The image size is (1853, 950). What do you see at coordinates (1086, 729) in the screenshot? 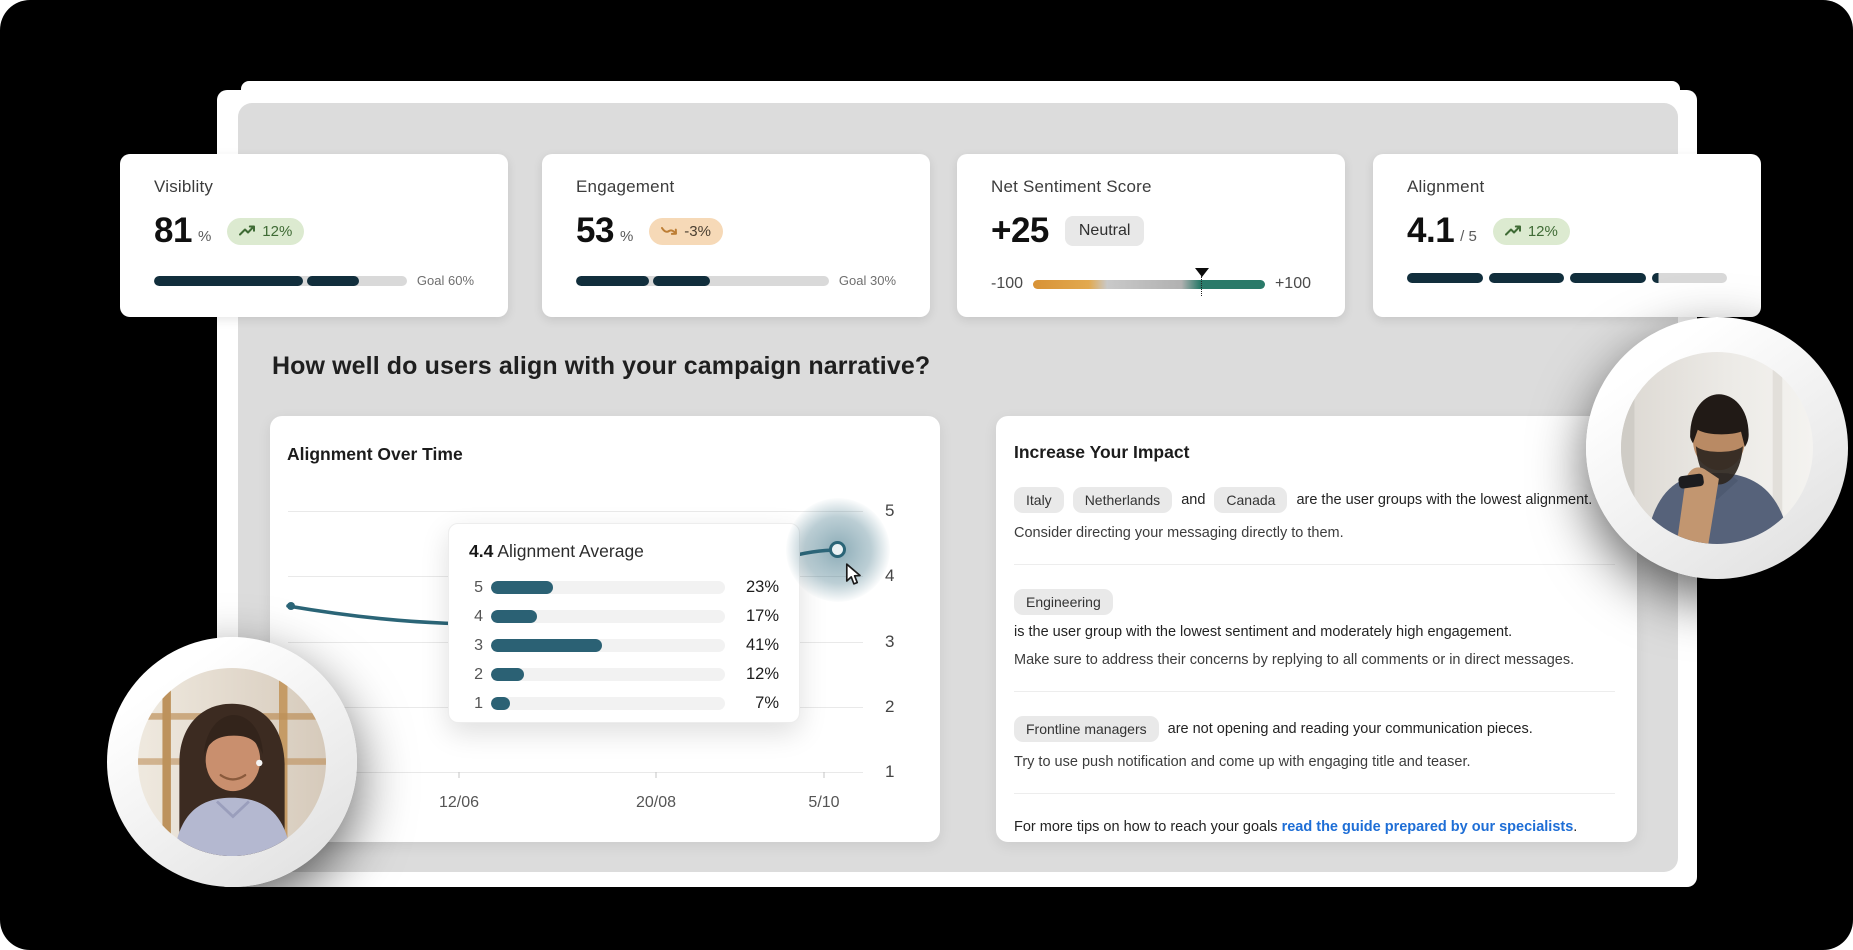
I see `user-group-chip: Frontline managers` at bounding box center [1086, 729].